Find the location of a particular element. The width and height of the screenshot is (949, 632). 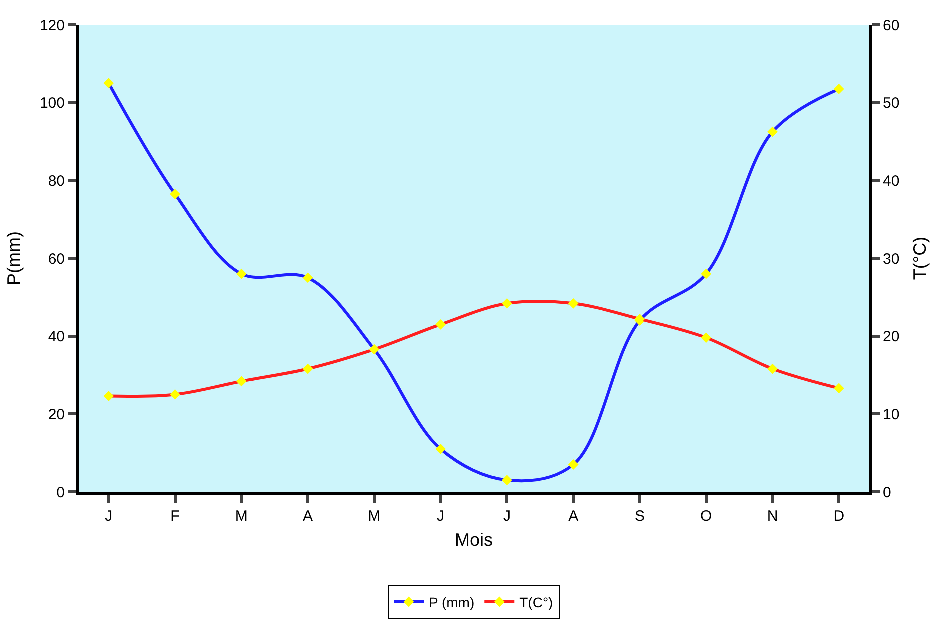

y-tick-label: 40 is located at coordinates (56, 337).